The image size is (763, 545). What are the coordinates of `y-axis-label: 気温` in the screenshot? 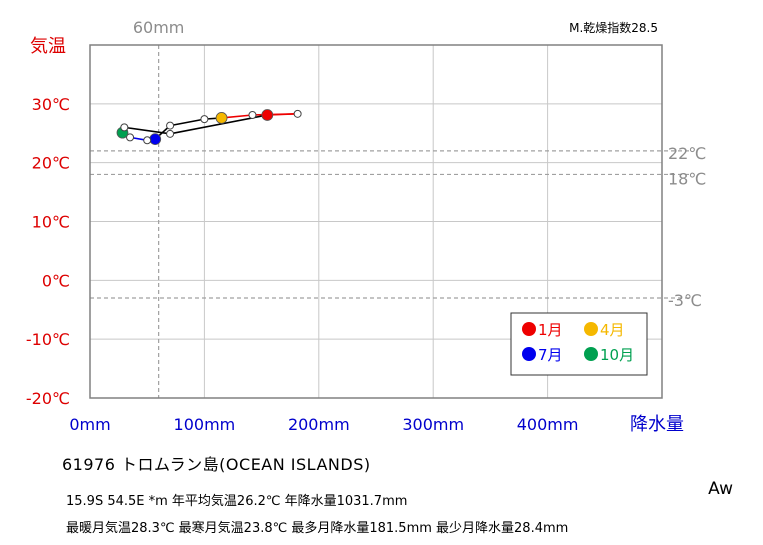 It's located at (48, 46).